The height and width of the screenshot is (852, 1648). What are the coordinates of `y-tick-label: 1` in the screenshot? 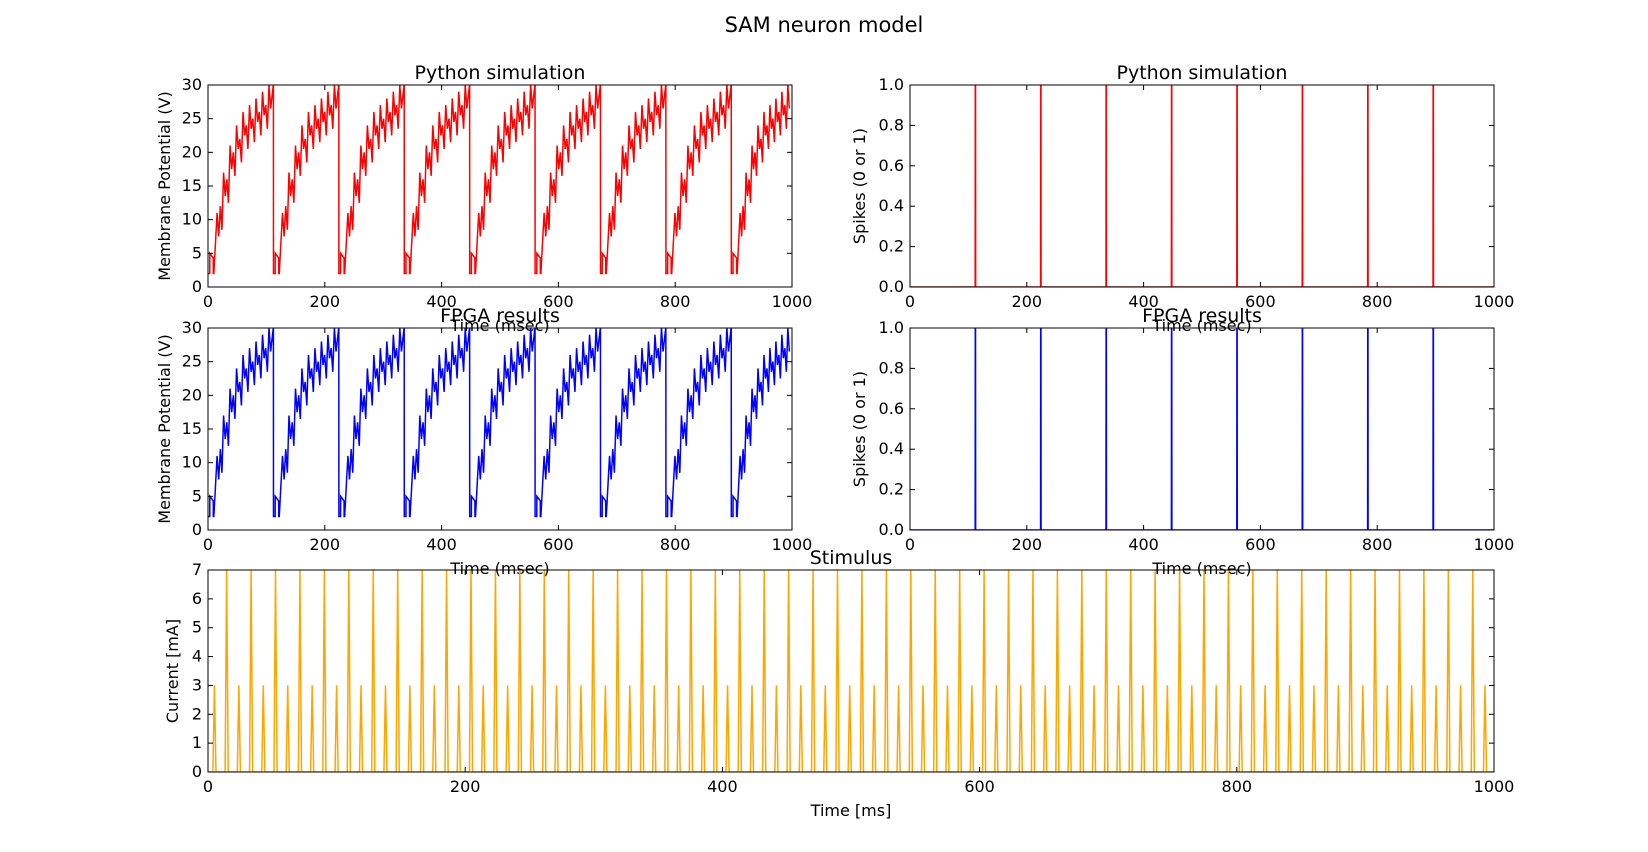 It's located at (197, 742).